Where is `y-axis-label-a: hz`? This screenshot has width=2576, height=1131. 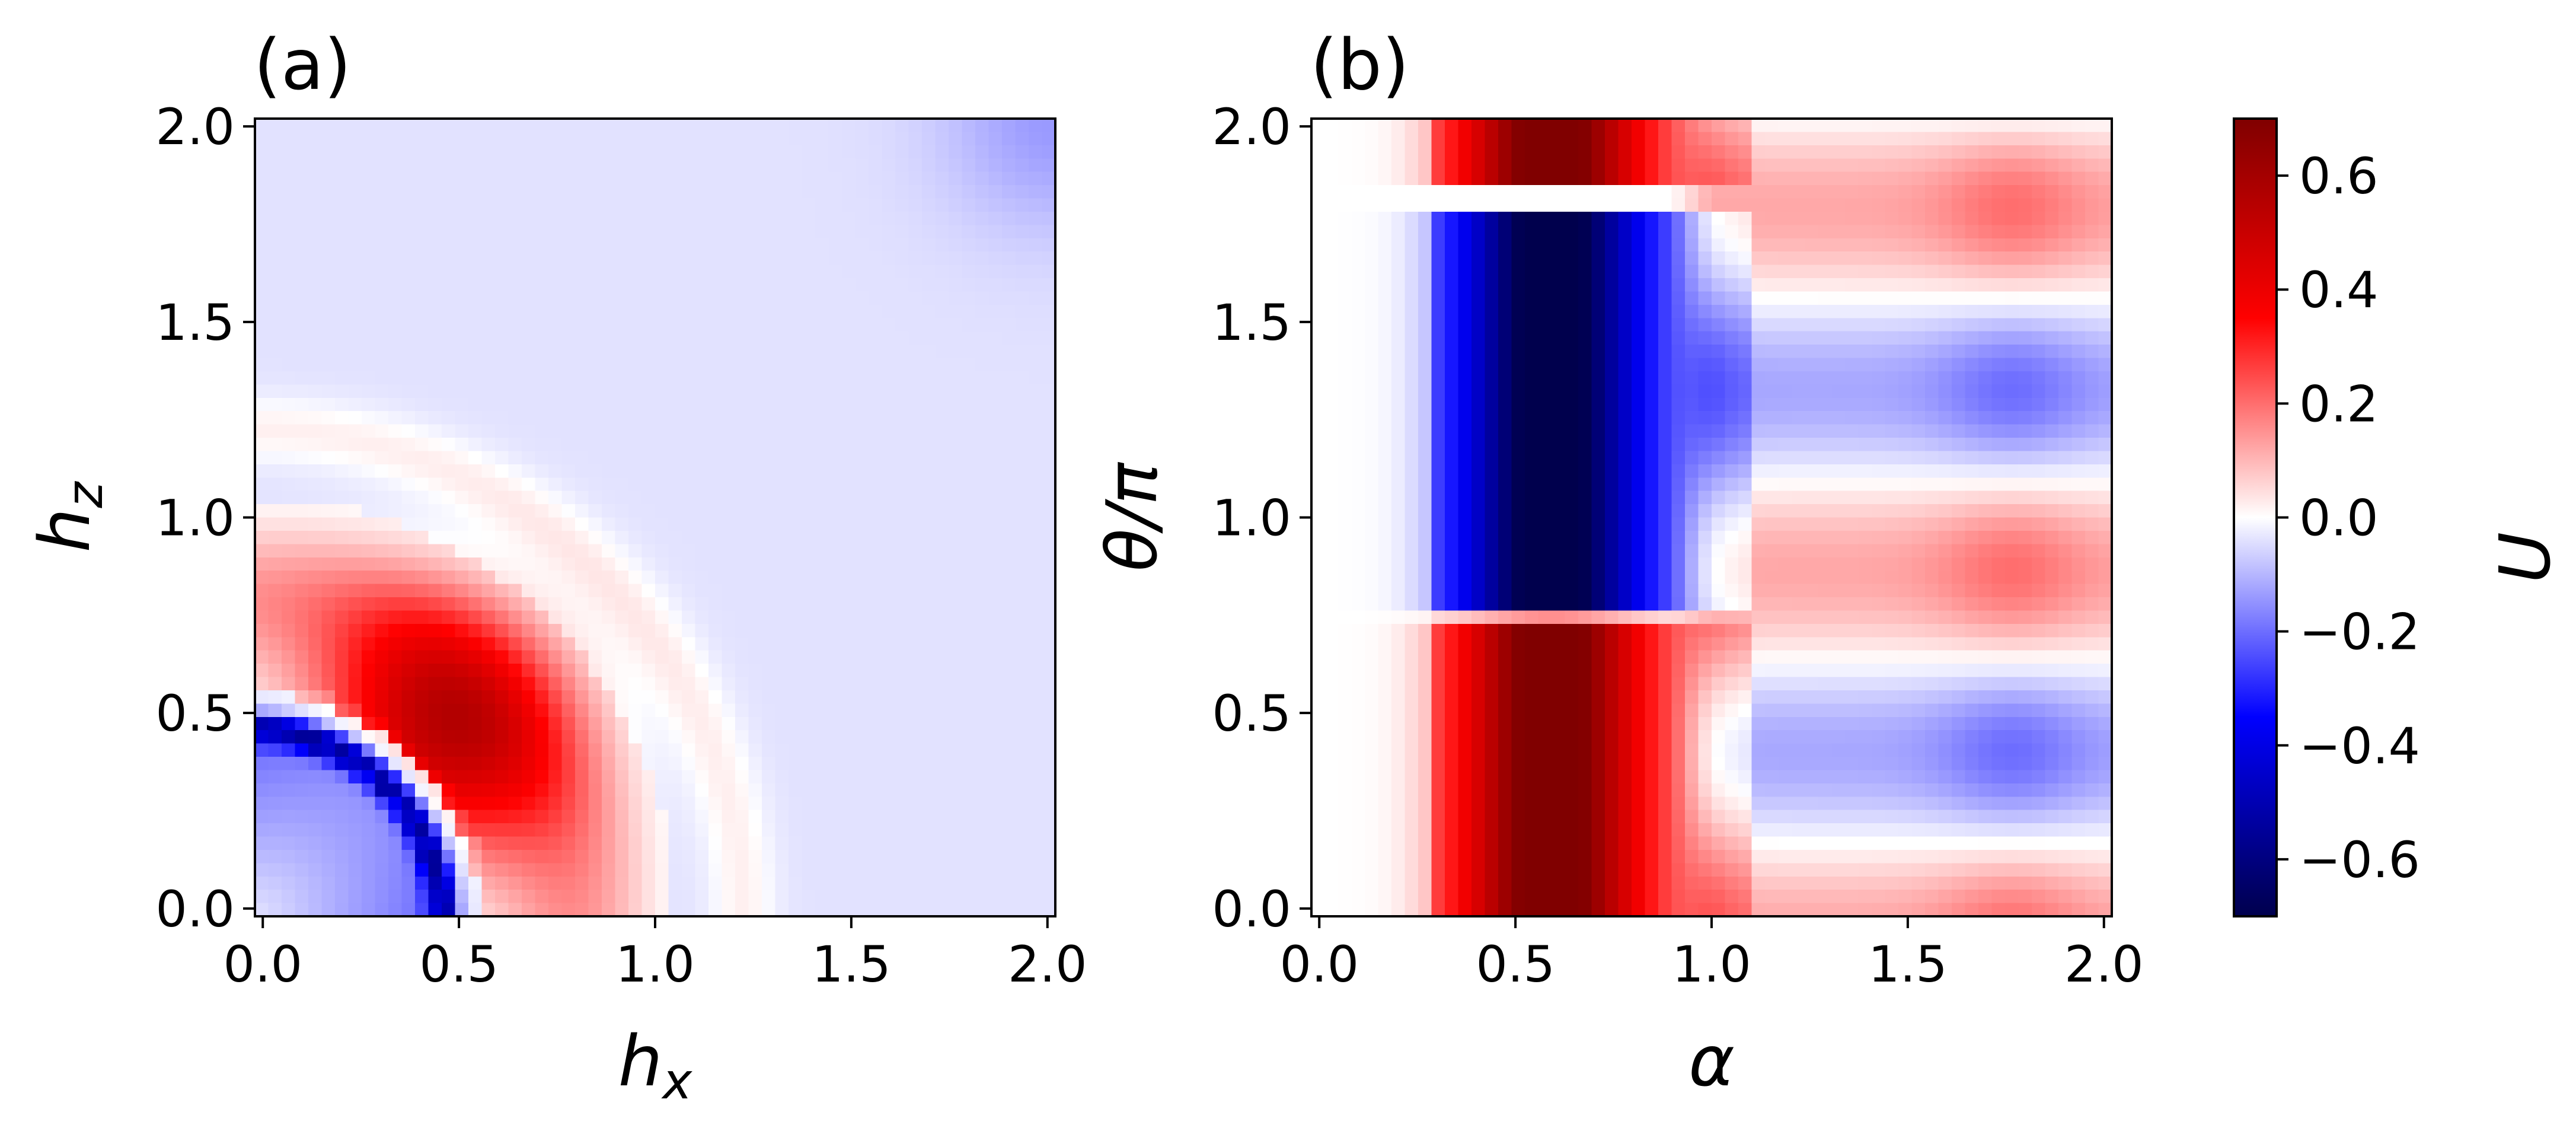
y-axis-label-a: hz is located at coordinates (69, 517).